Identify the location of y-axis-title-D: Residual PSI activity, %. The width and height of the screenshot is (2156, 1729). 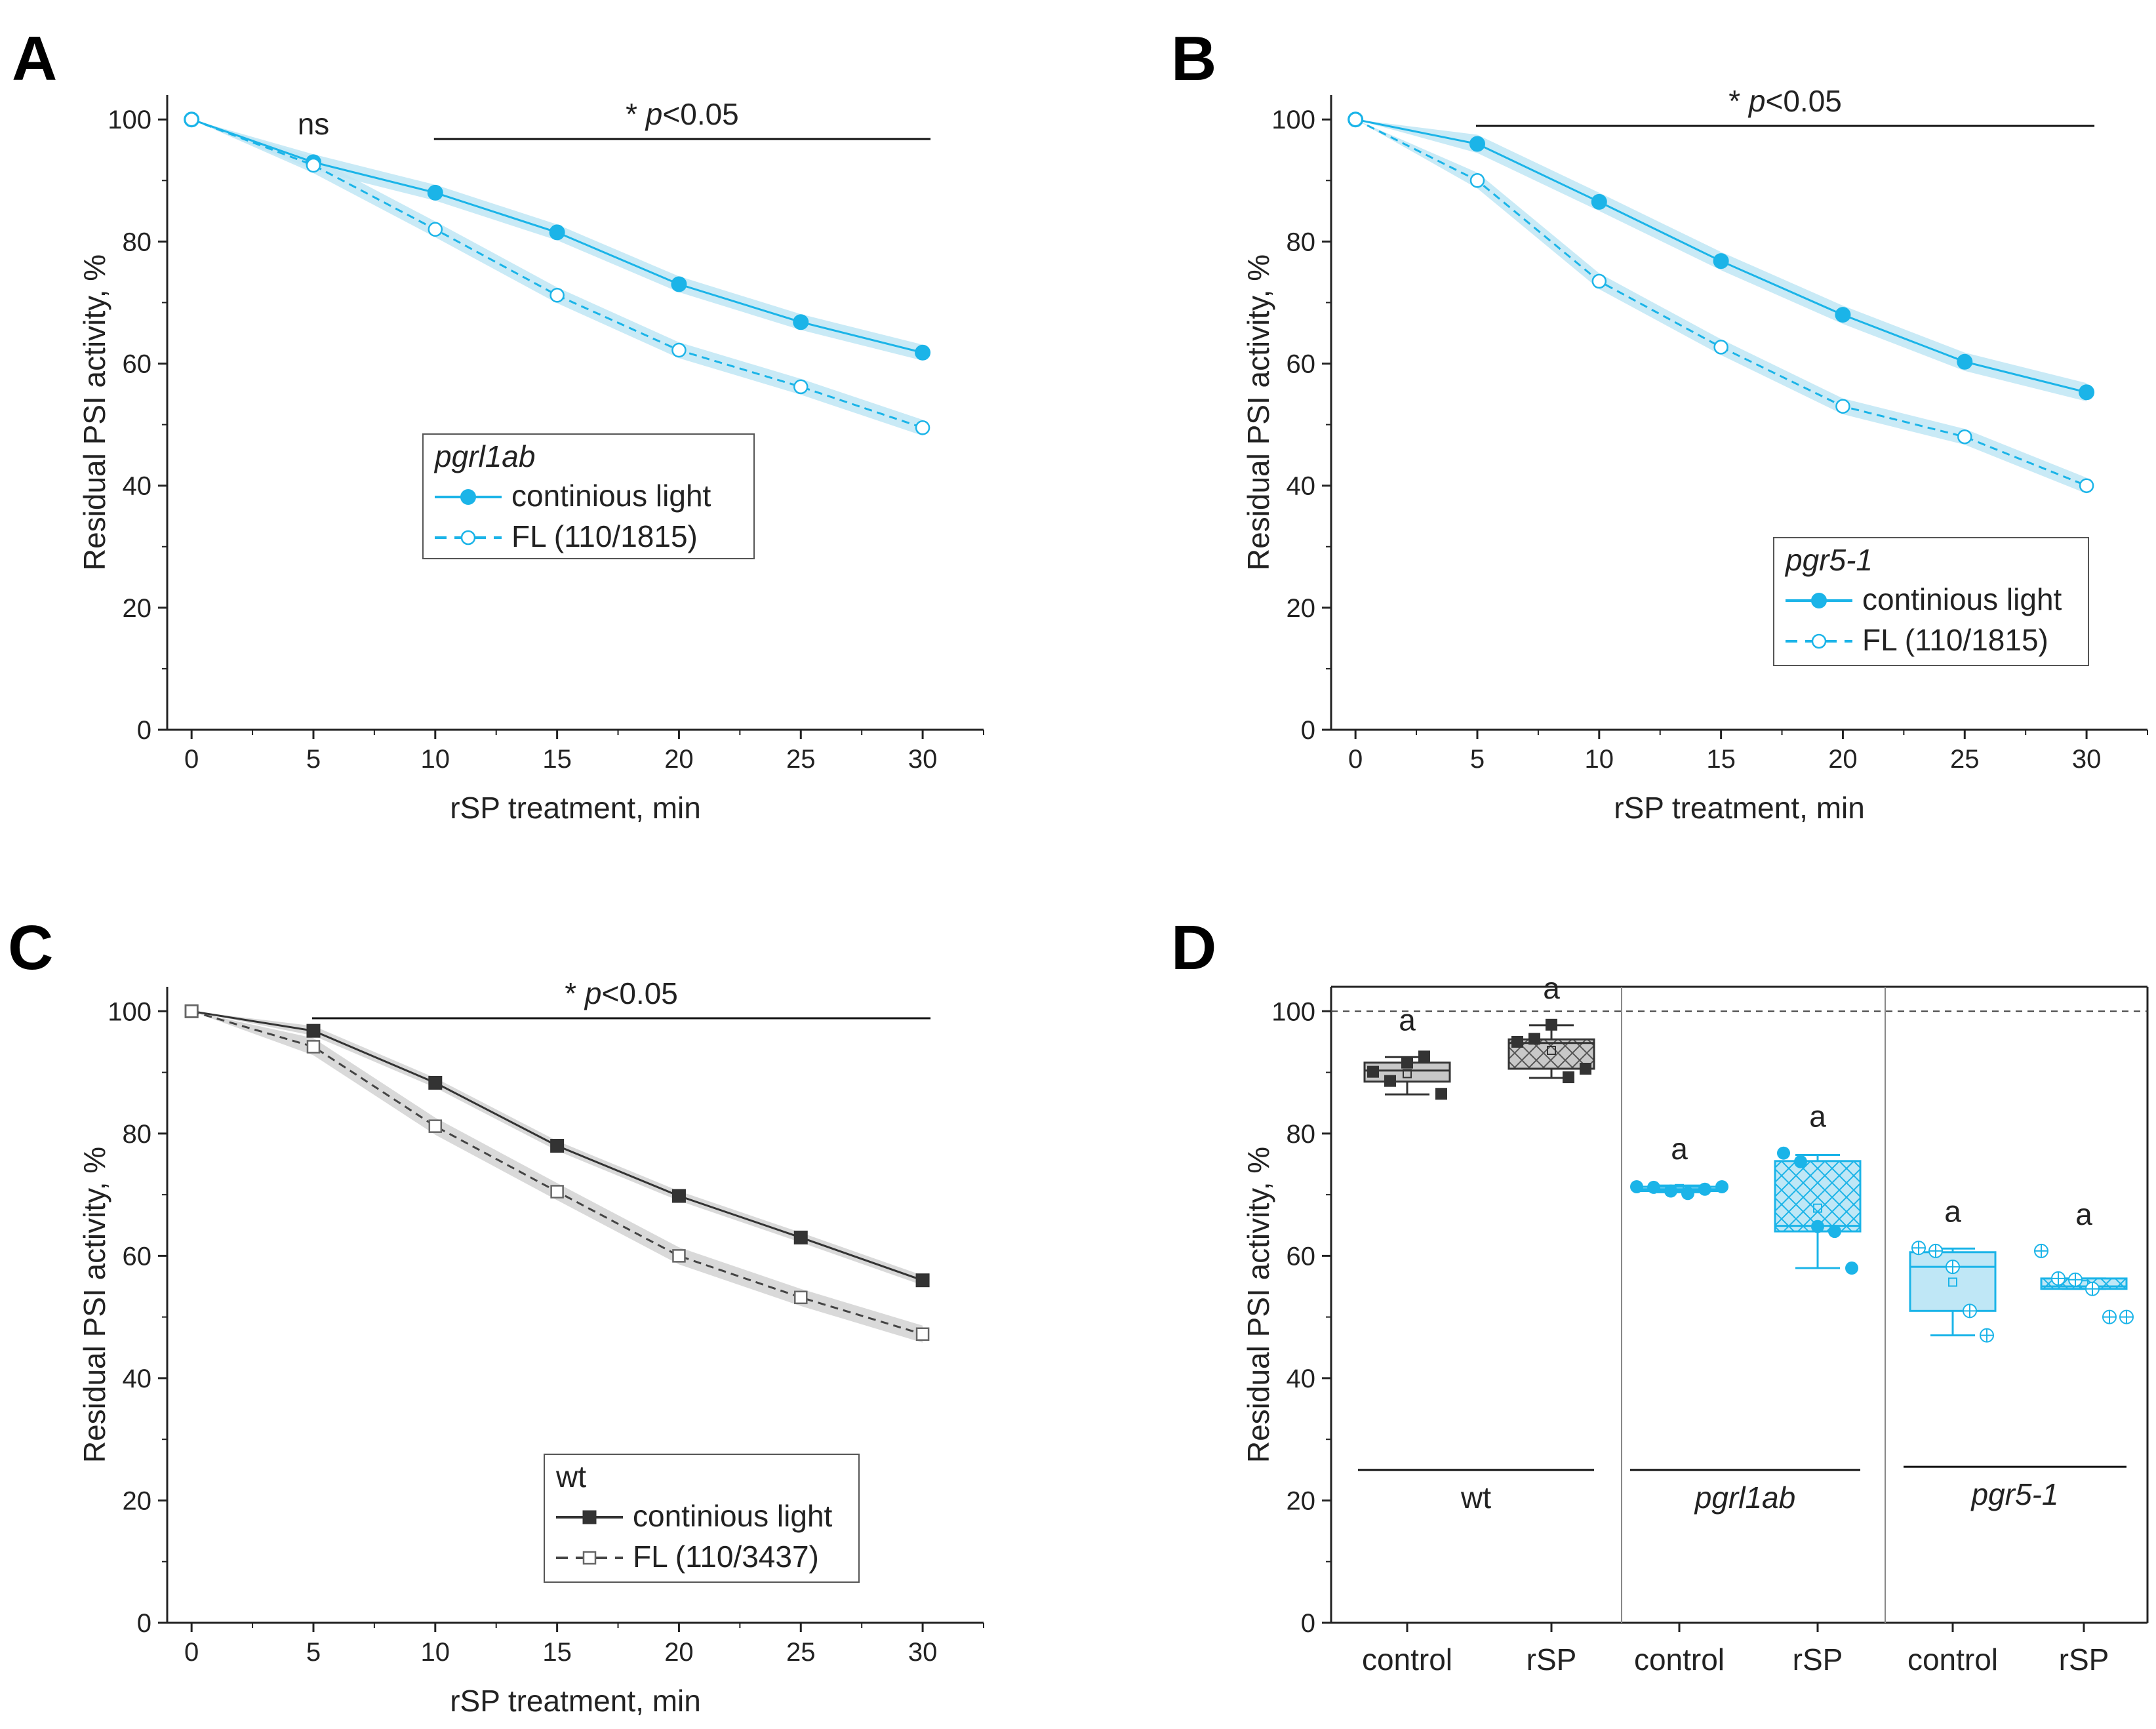
(1258, 1305).